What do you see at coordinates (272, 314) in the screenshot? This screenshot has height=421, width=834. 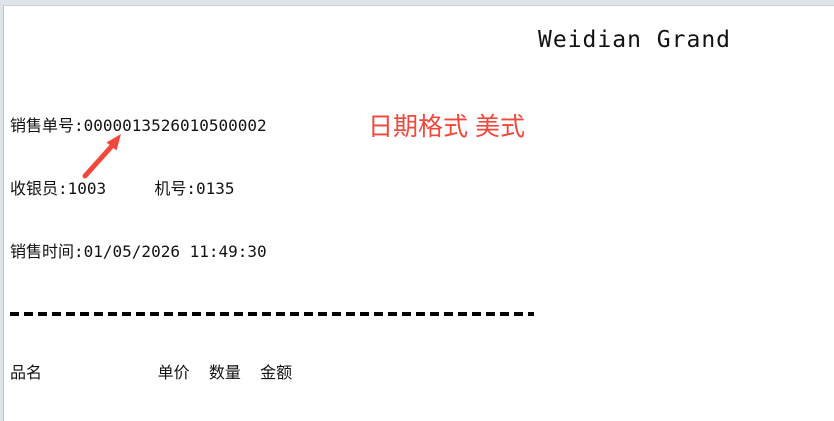 I see `divider-dashed` at bounding box center [272, 314].